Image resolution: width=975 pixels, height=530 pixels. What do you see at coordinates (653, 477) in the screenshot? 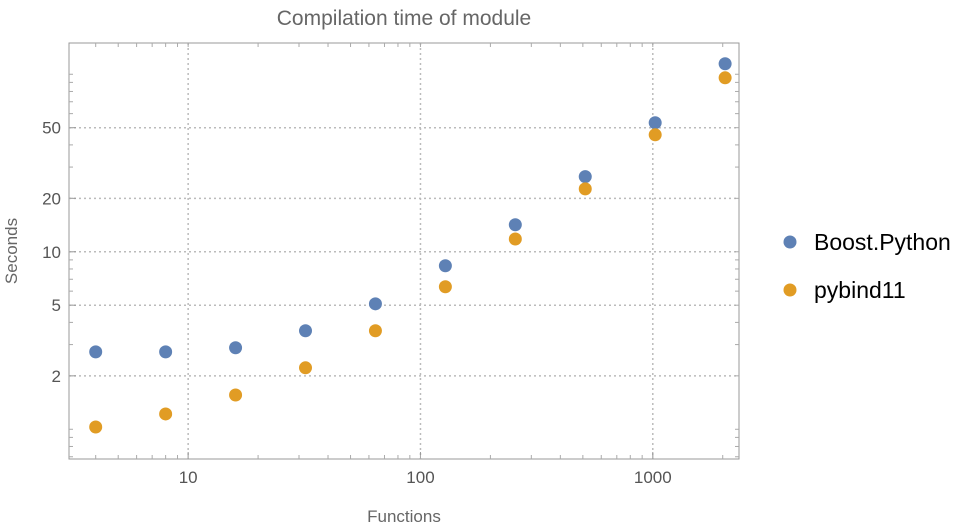
I see `x-tick-label: 1000` at bounding box center [653, 477].